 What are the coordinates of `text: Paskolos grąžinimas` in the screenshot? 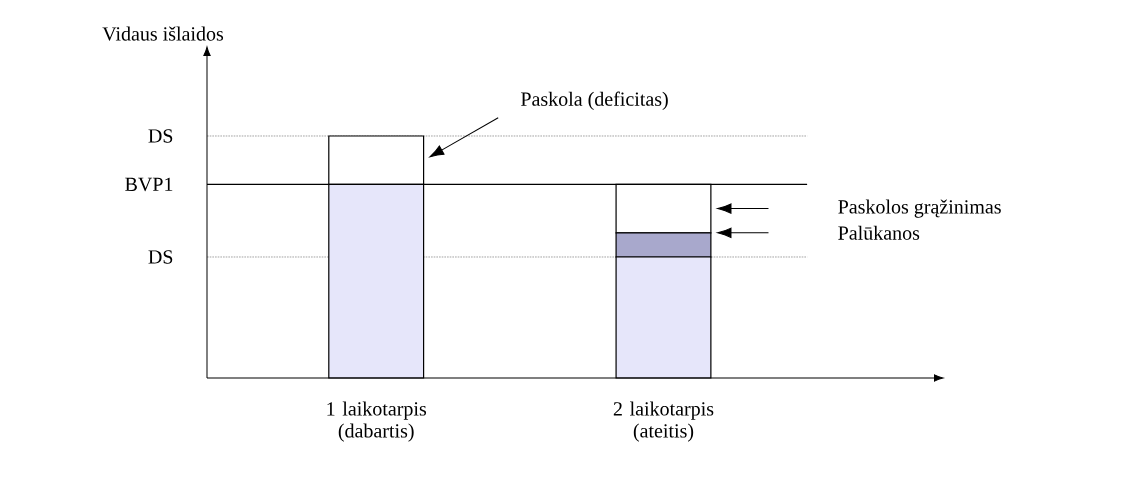 It's located at (919, 208).